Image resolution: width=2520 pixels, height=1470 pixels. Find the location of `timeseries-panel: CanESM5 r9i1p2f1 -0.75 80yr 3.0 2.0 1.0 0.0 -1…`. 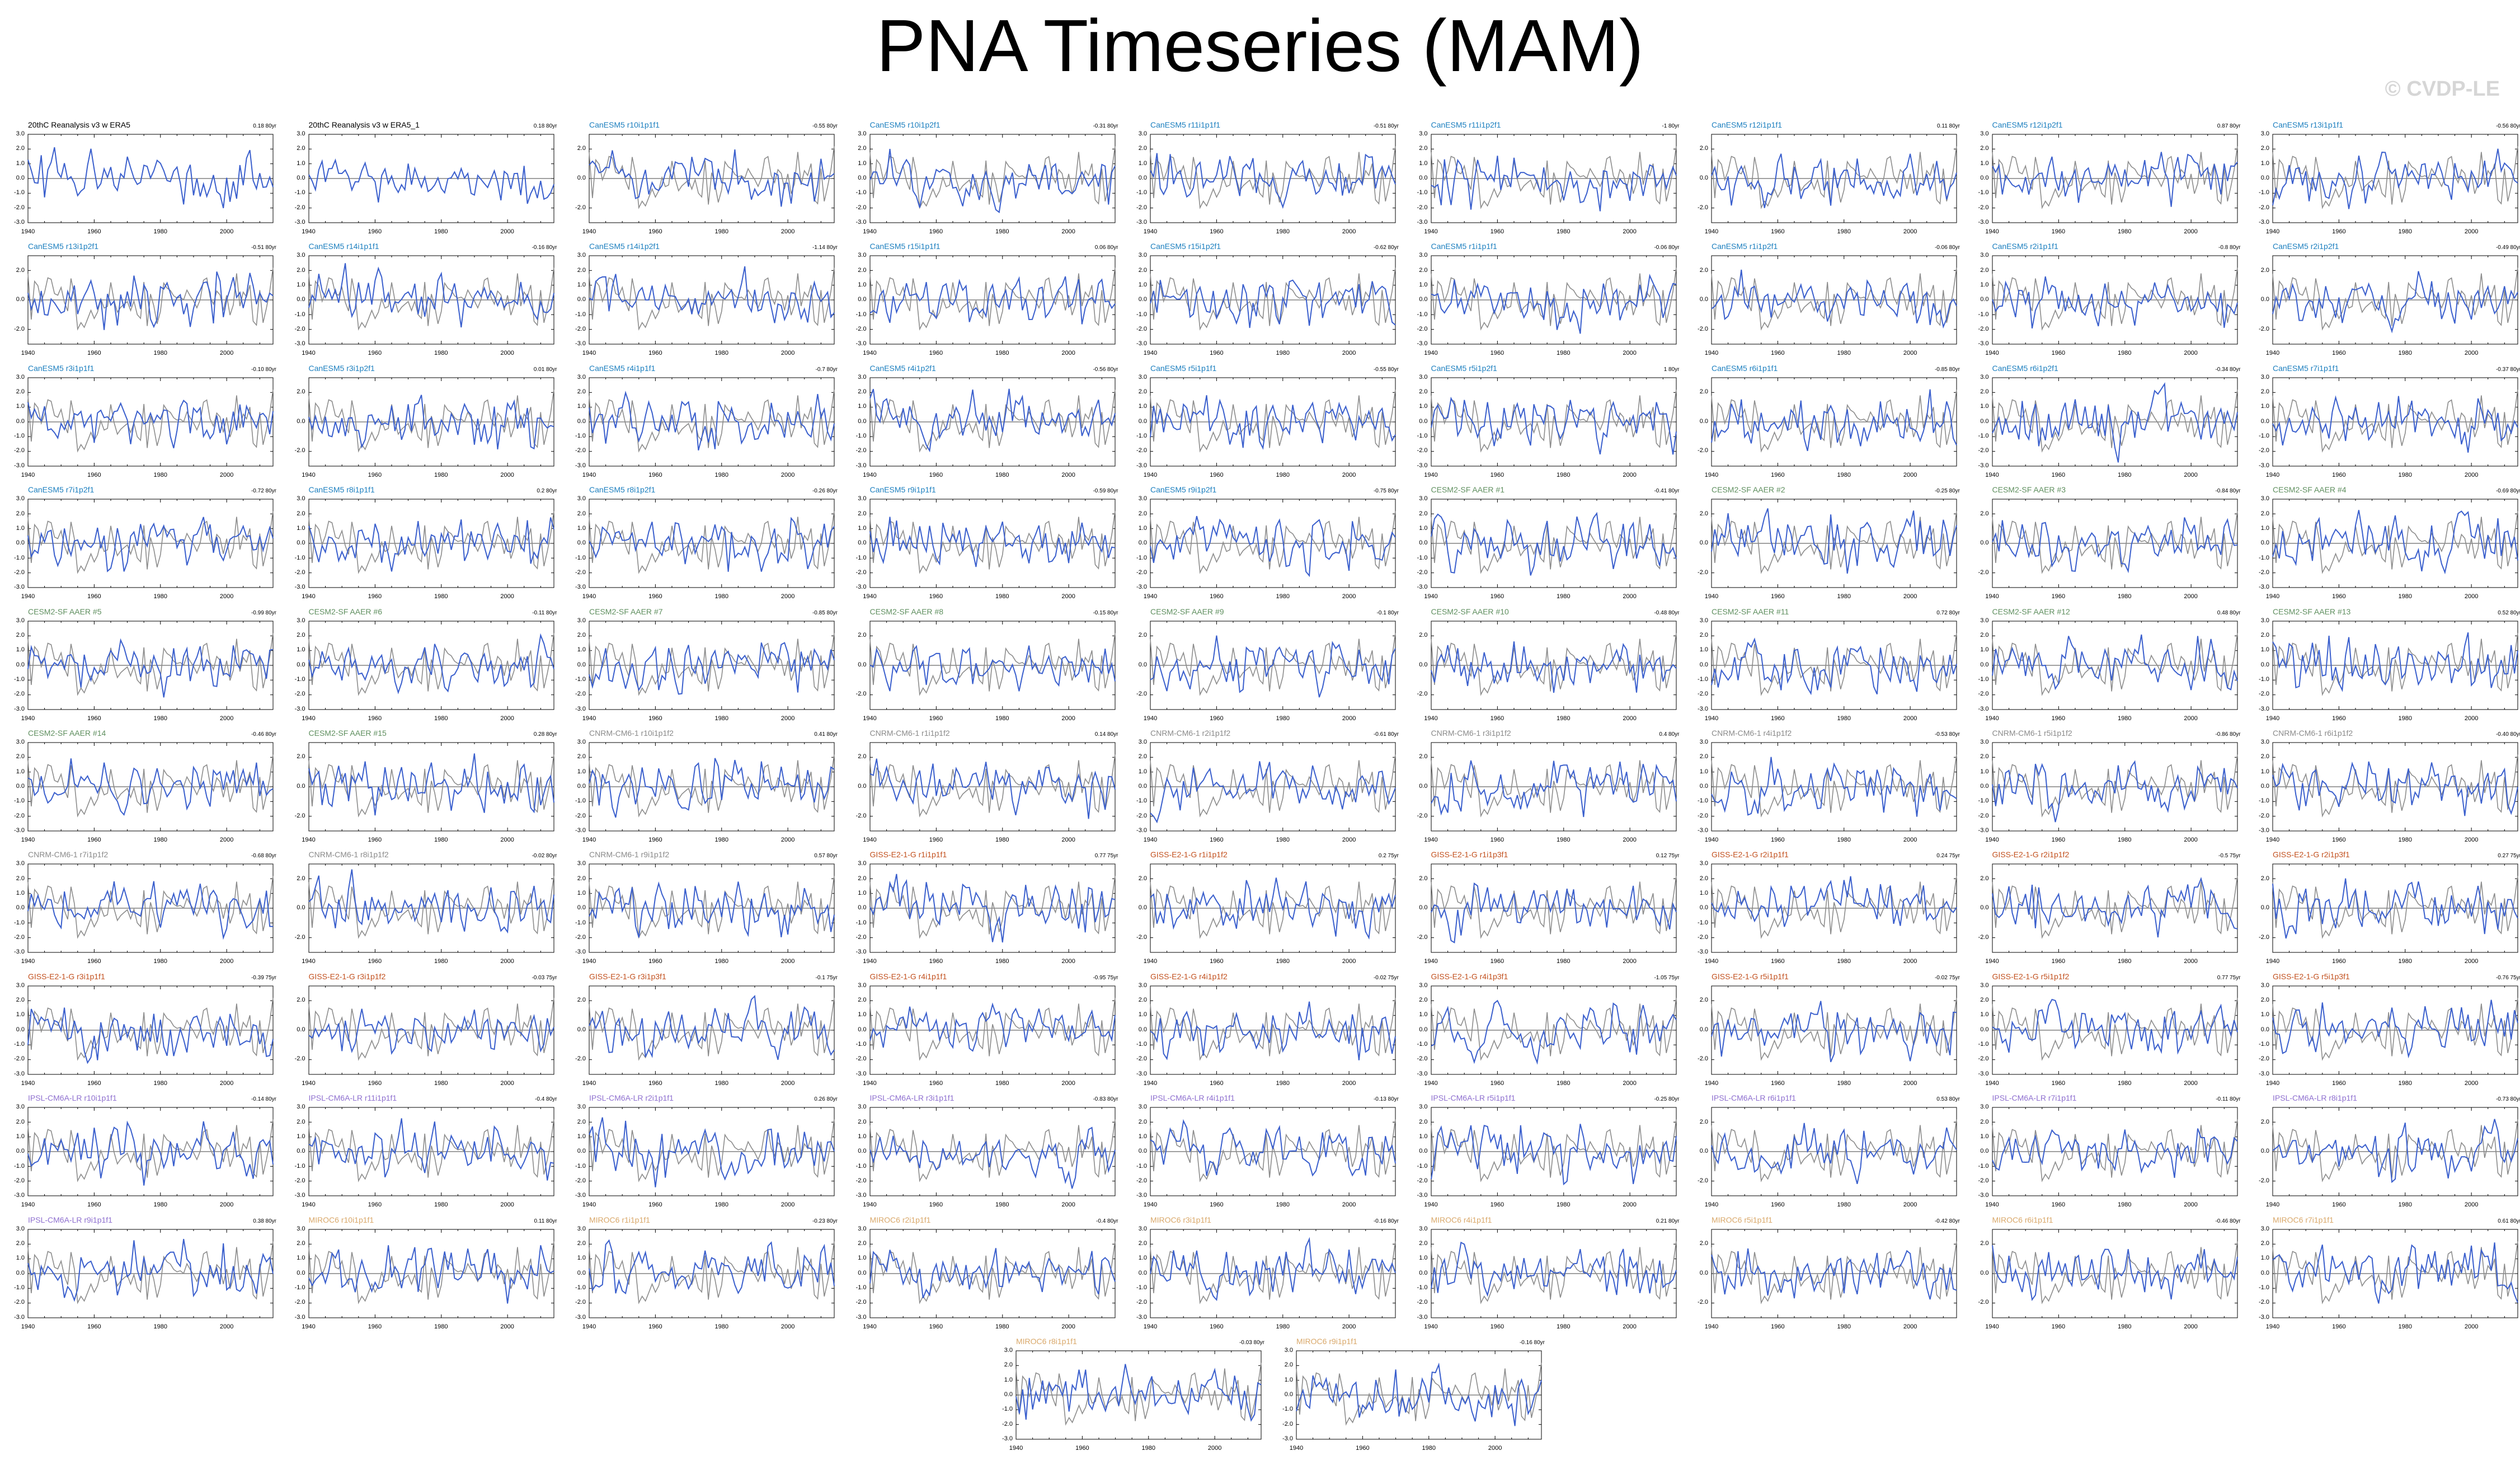

timeseries-panel: CanESM5 r9i1p2f1 -0.75 80yr 3.0 2.0 1.0 0.0 -1… is located at coordinates (1265, 542).